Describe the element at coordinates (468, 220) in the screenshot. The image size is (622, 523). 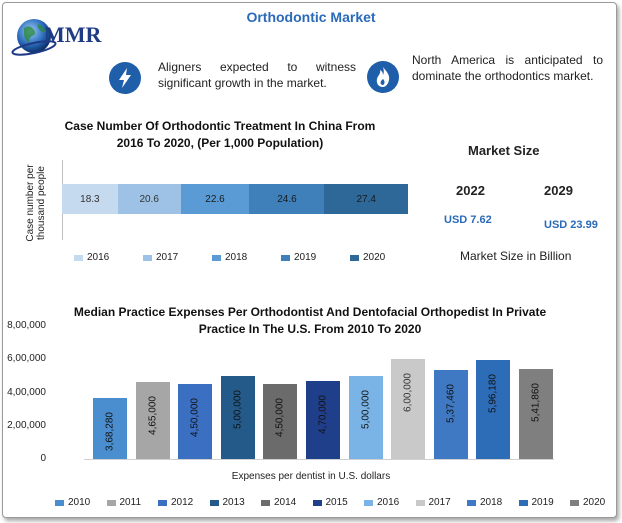
I see `market-value-2022: USD 7.62` at that location.